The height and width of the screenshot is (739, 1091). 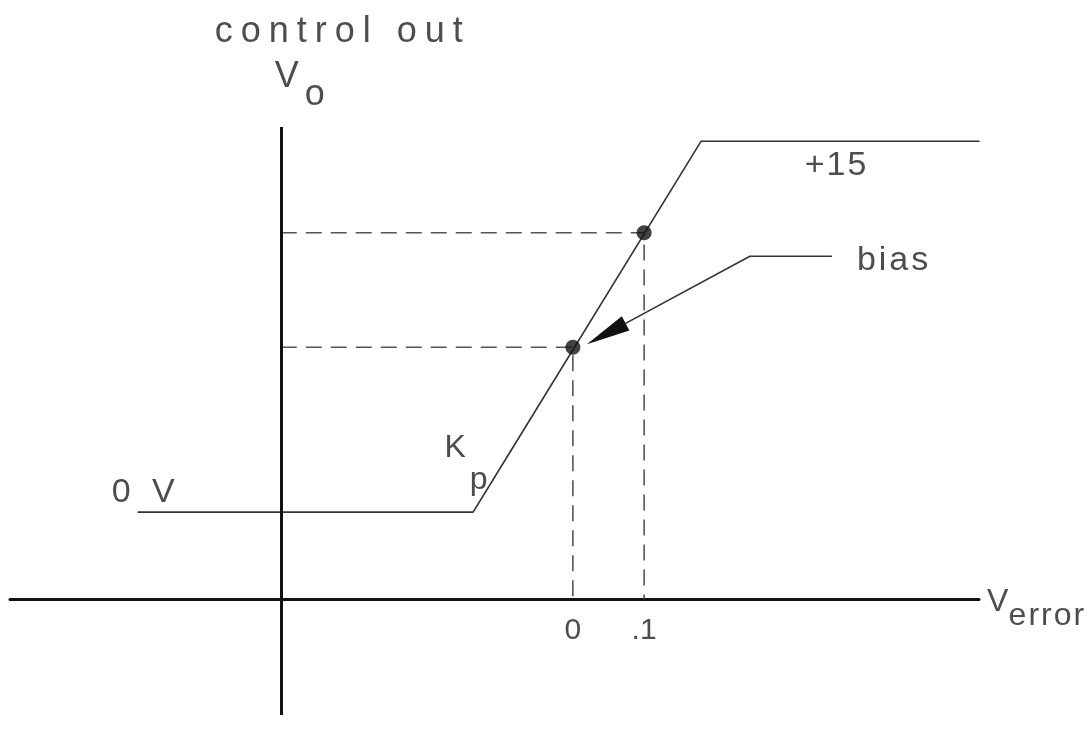 What do you see at coordinates (894, 258) in the screenshot?
I see `annotation: bias` at bounding box center [894, 258].